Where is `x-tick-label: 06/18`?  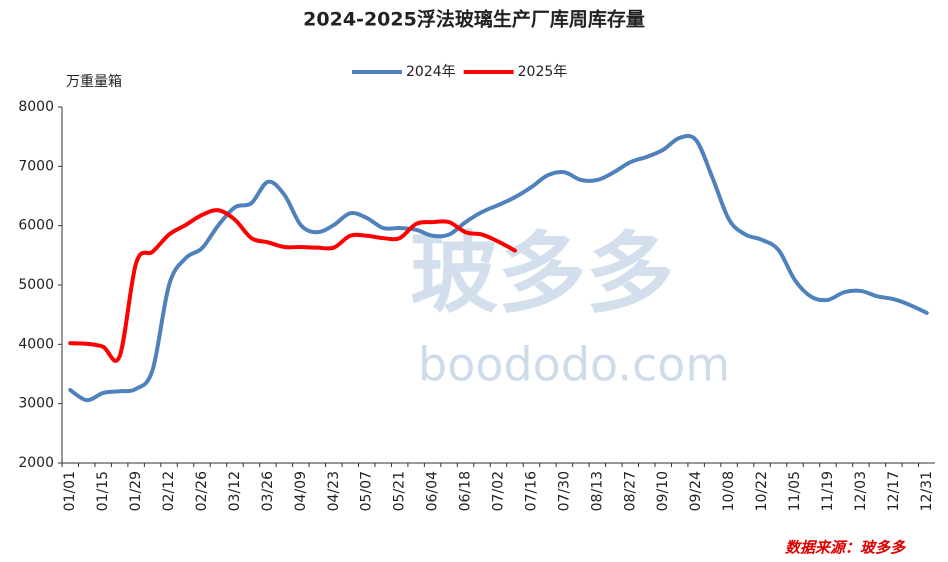 x-tick-label: 06/18 is located at coordinates (466, 491).